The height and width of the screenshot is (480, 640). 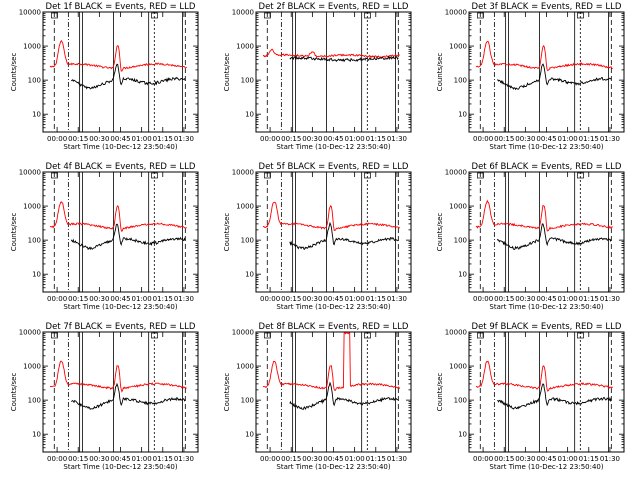 I want to click on panel-title: Det 5f BLACK = Events, RED = LLD, so click(x=334, y=167).